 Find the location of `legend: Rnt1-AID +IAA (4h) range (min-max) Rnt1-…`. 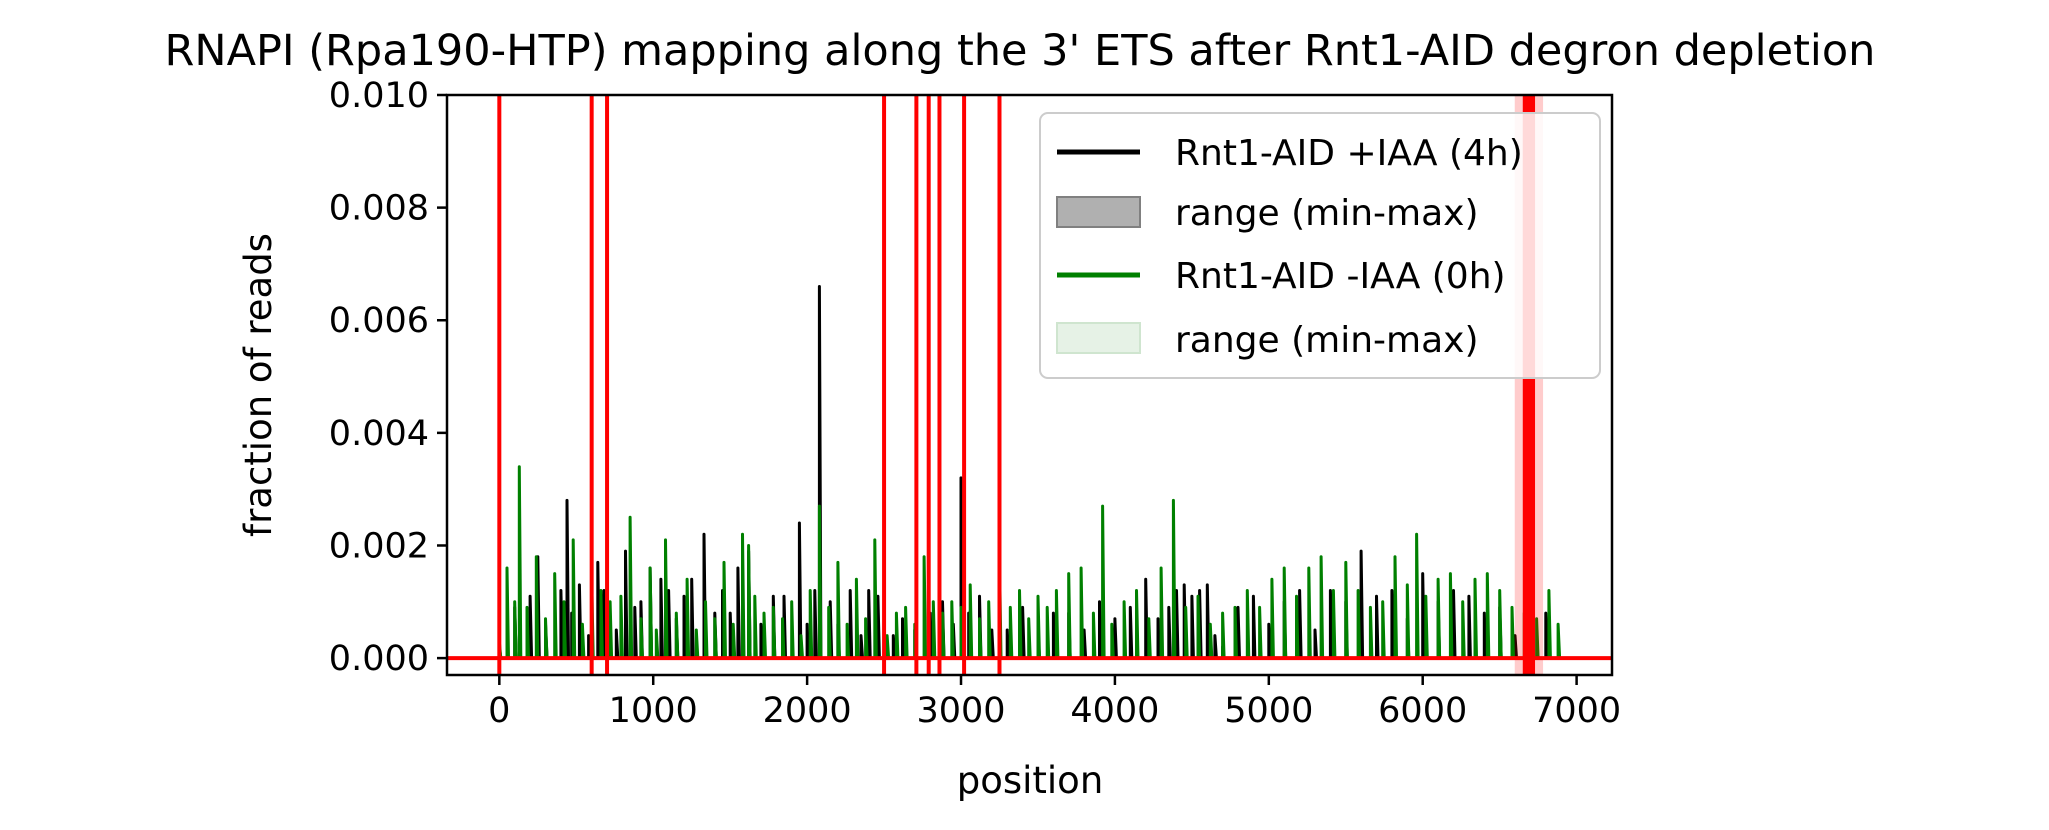

legend: Rnt1-AID +IAA (4h) range (min-max) Rnt1-… is located at coordinates (1320, 245).